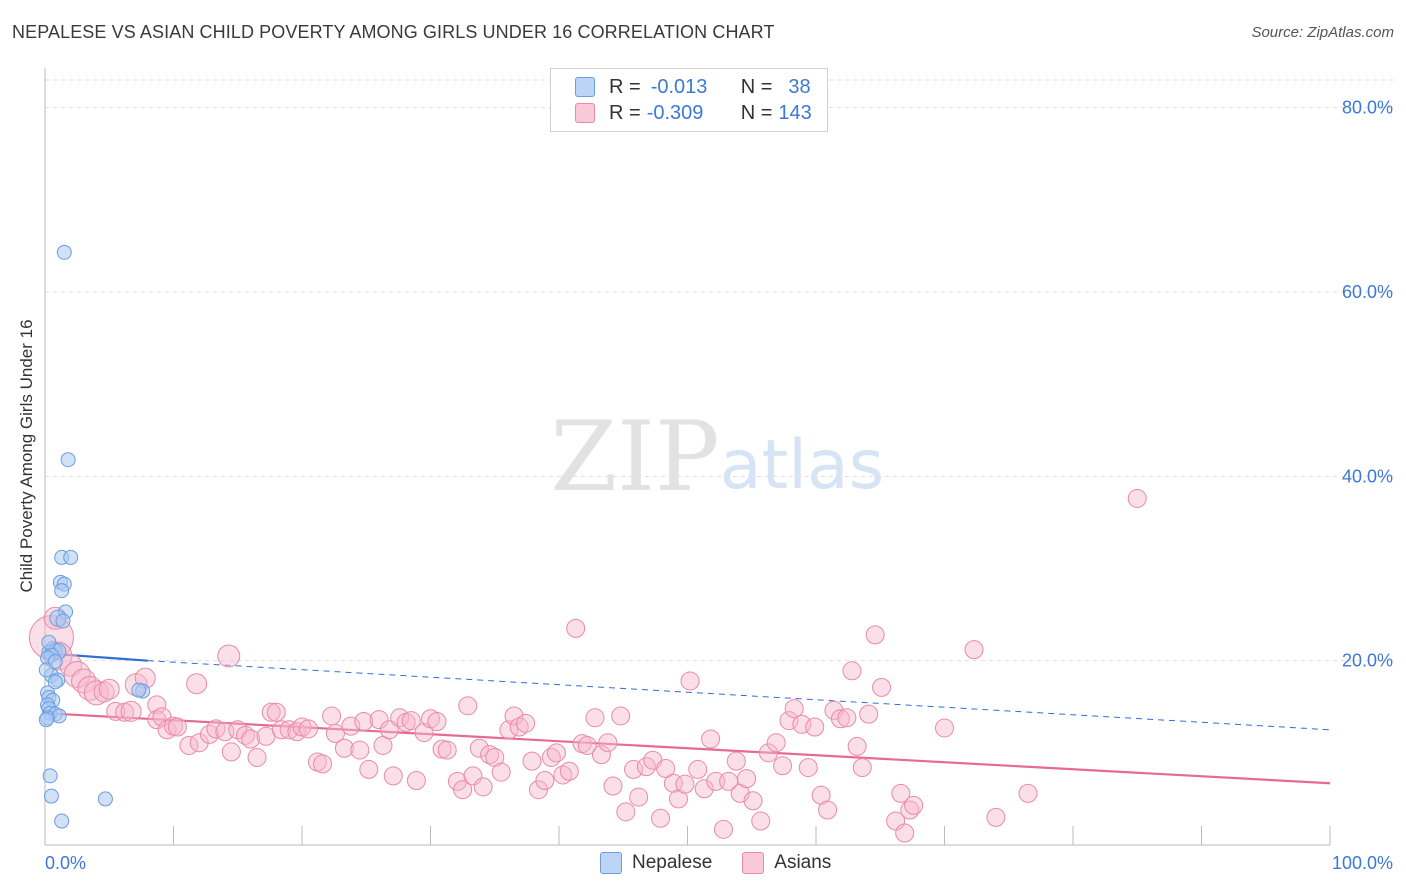  Describe the element at coordinates (799, 86) in the screenshot. I see `nepalese-n-value: 38` at that location.